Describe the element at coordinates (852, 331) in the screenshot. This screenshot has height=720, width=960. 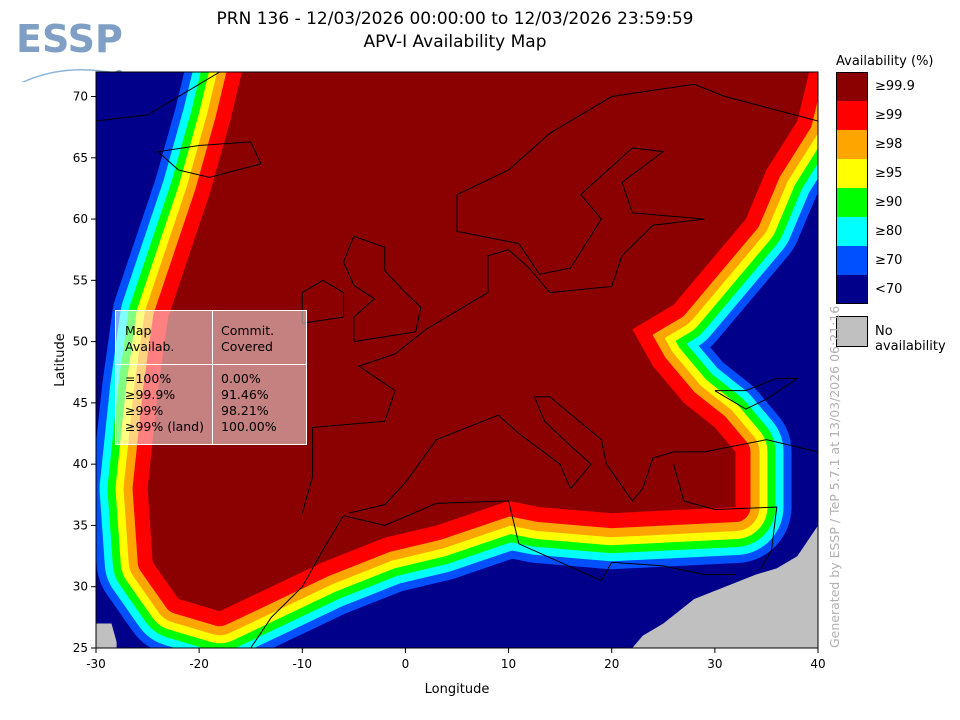
I see `legend-swatch-no-data` at that location.